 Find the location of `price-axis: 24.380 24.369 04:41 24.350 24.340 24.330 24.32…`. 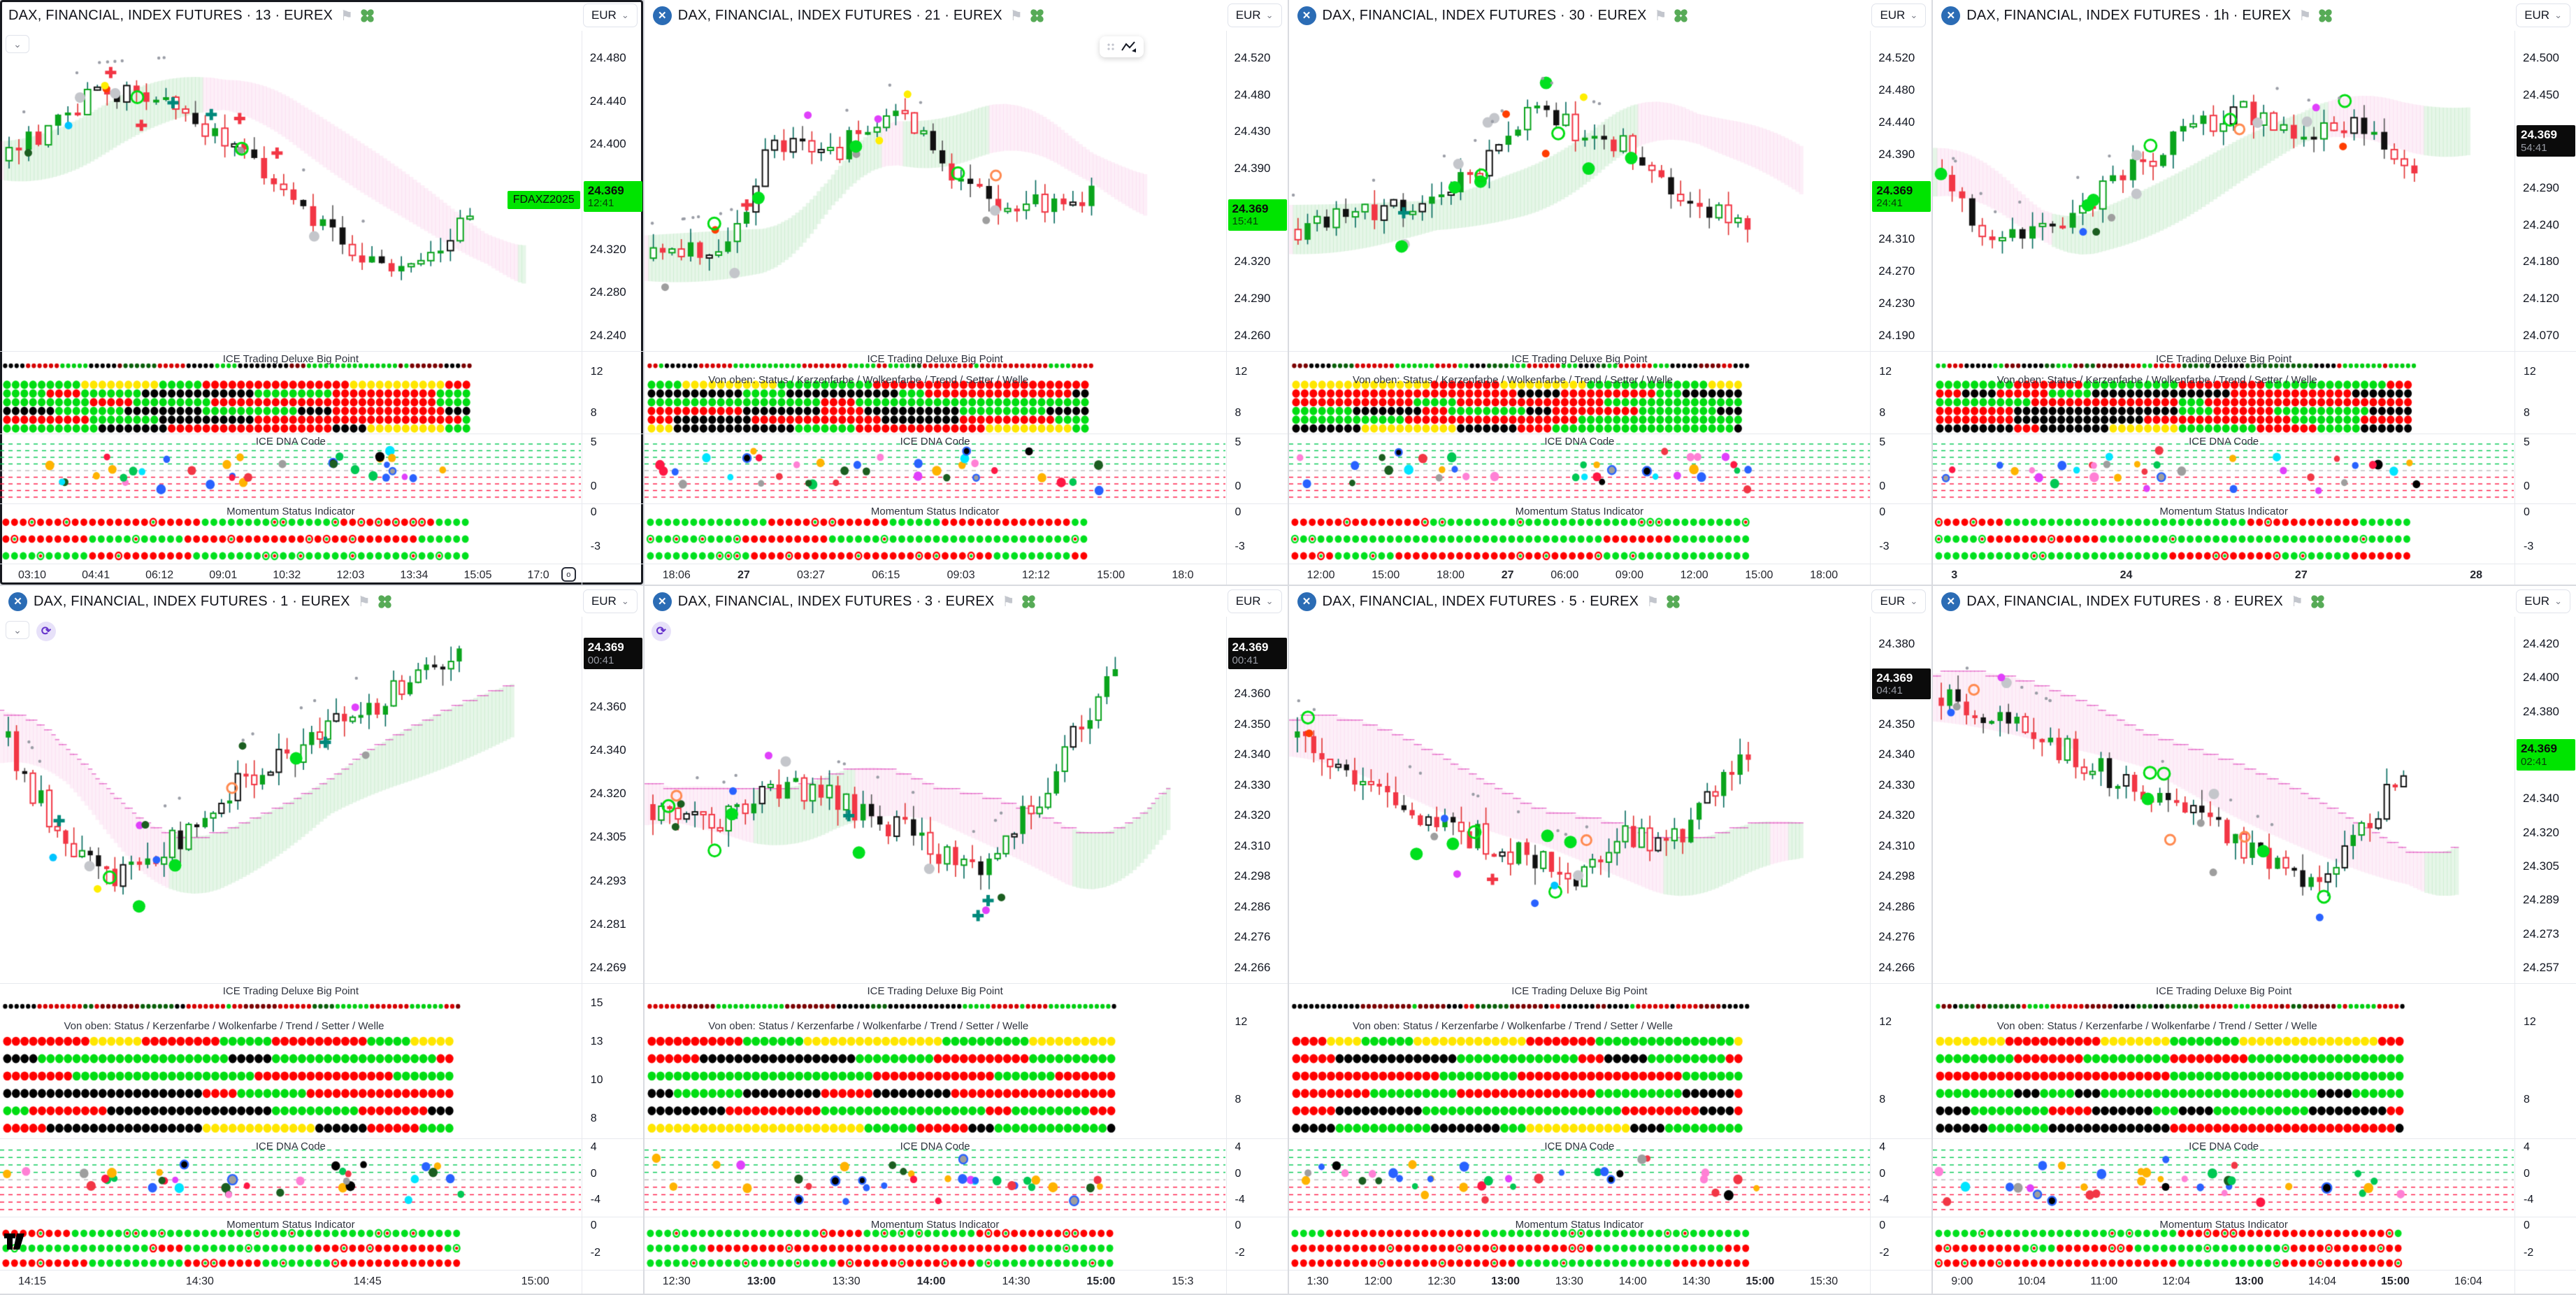

price-axis: 24.380 24.369 04:41 24.350 24.340 24.330 24.32… is located at coordinates (1900, 800).